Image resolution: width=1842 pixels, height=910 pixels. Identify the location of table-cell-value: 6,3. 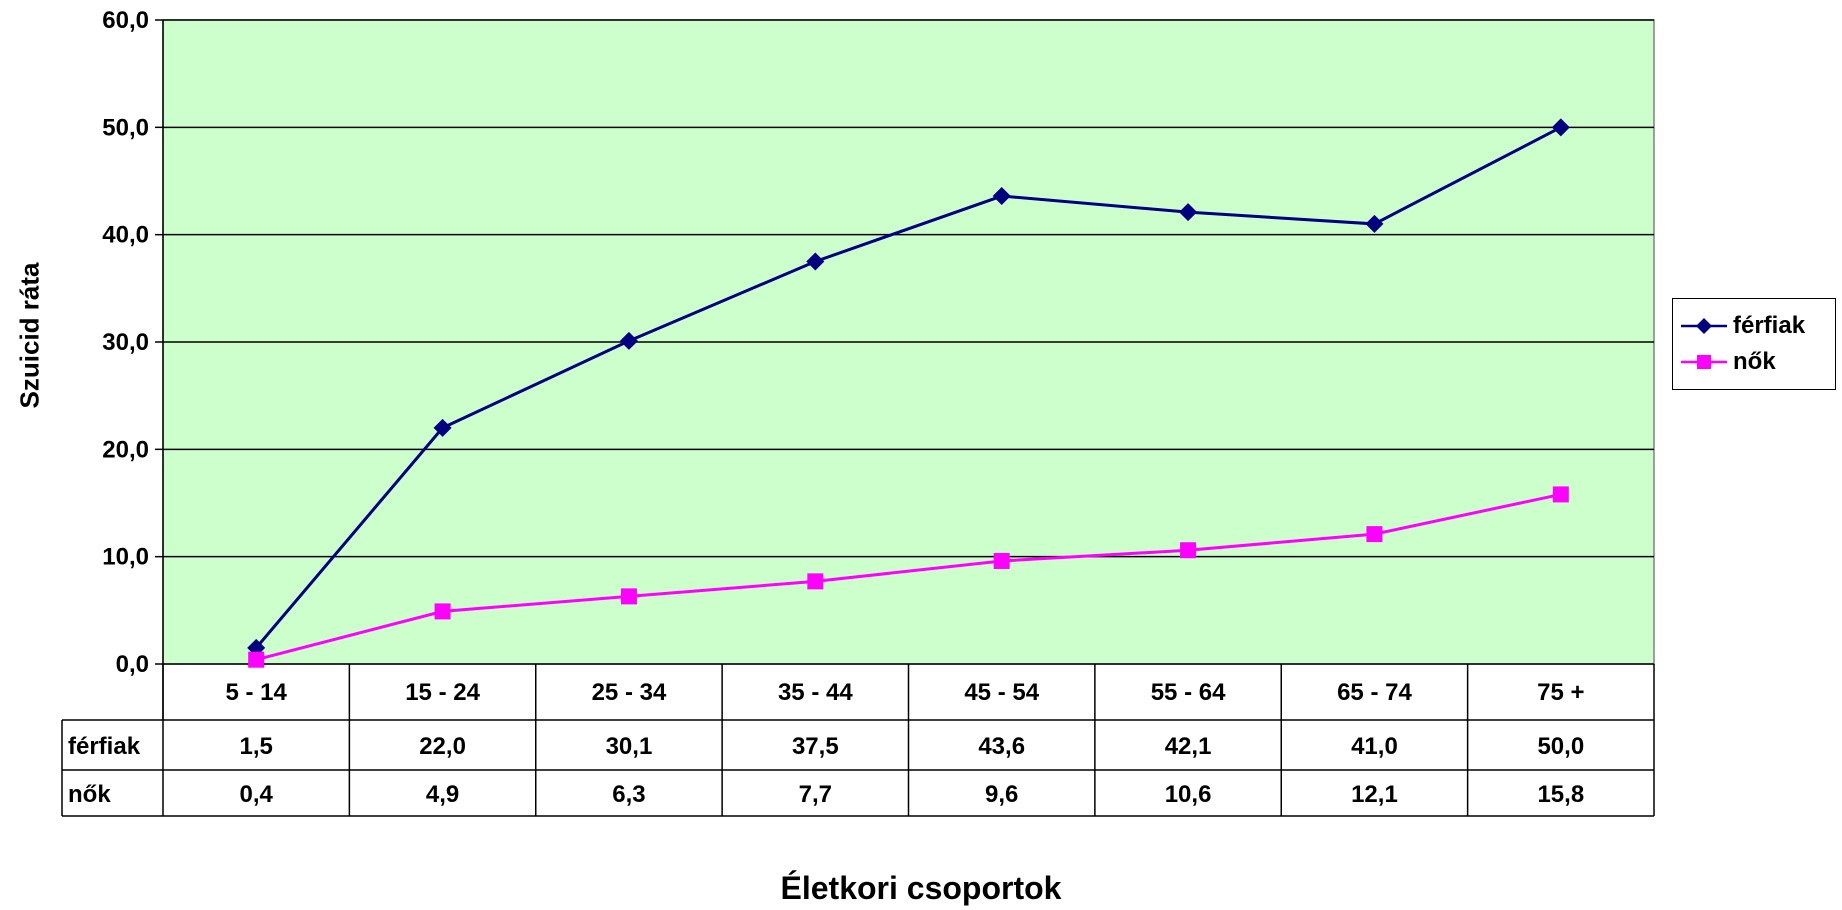
(628, 794).